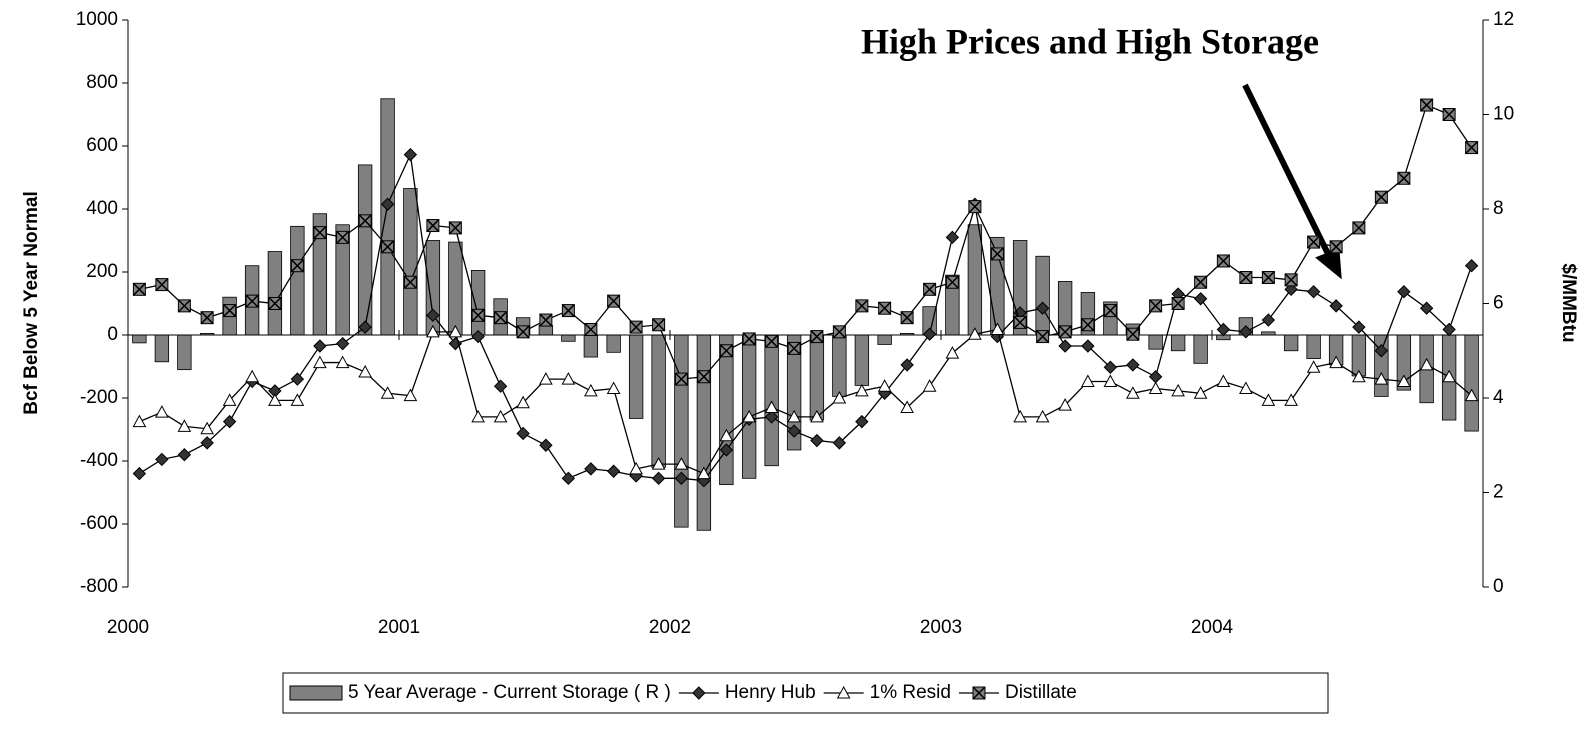  Describe the element at coordinates (509, 692) in the screenshot. I see `legend-label: 5 Year Average - Current Storage ( R )` at that location.